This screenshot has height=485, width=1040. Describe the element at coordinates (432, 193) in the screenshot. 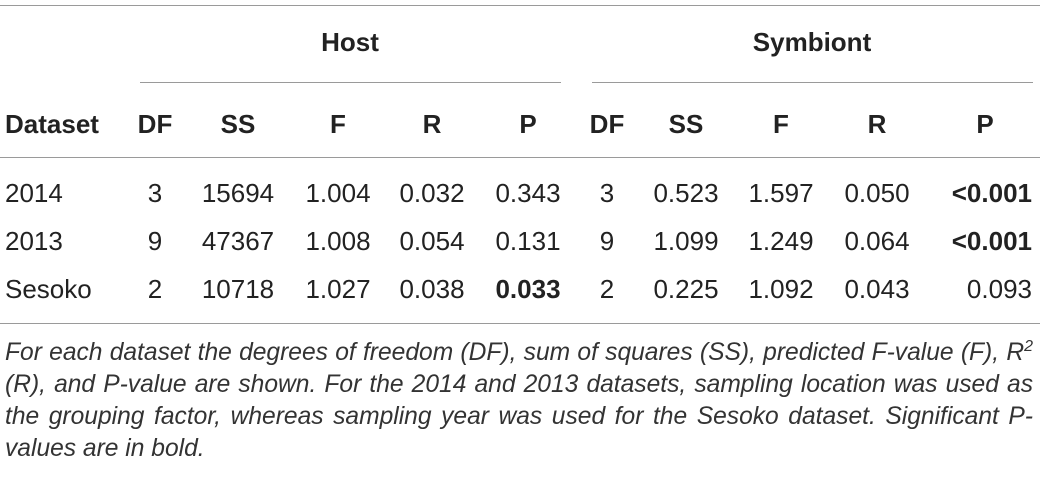

I see `cell: 0.032` at that location.